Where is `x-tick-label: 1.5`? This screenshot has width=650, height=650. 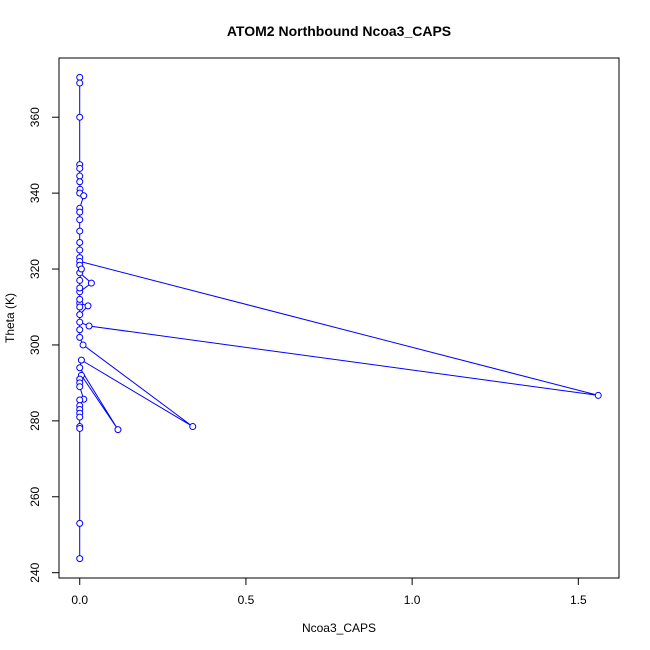 x-tick-label: 1.5 is located at coordinates (578, 600).